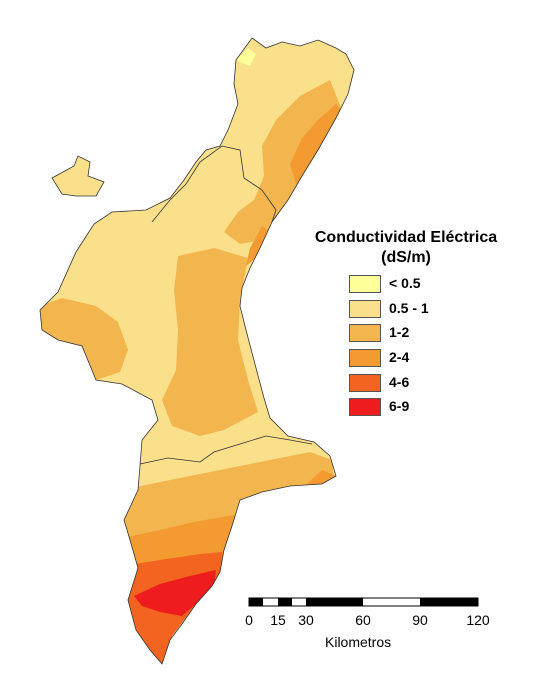 The height and width of the screenshot is (697, 556). Describe the element at coordinates (175, 593) in the screenshot. I see `zone-6-9-south` at that location.